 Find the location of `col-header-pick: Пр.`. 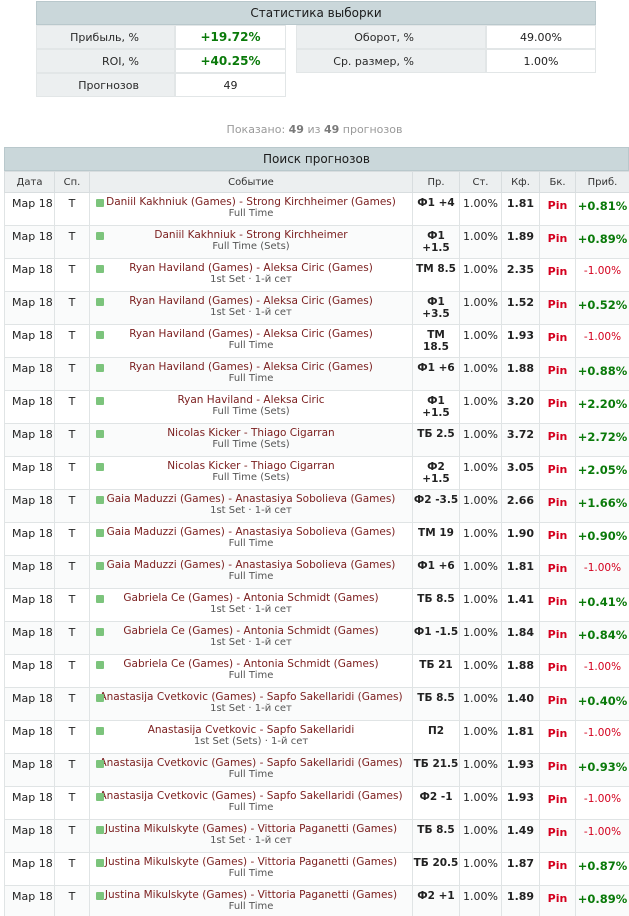

col-header-pick: Пр. is located at coordinates (436, 182).